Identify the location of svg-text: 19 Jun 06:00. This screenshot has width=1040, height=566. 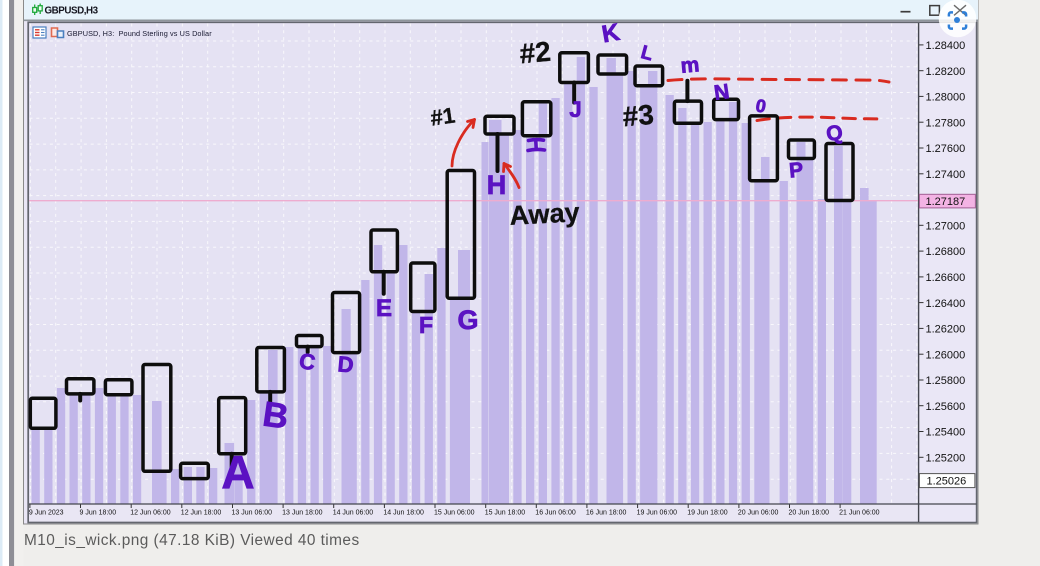
(657, 513).